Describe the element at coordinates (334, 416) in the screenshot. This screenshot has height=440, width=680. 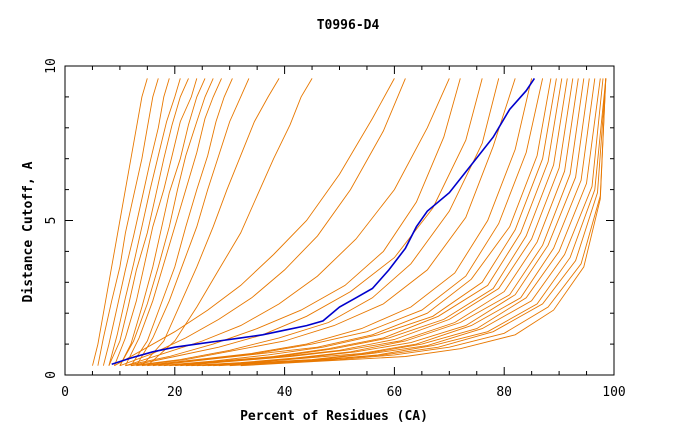
I see `x-axis-label: Percent of Residues (CA)` at that location.